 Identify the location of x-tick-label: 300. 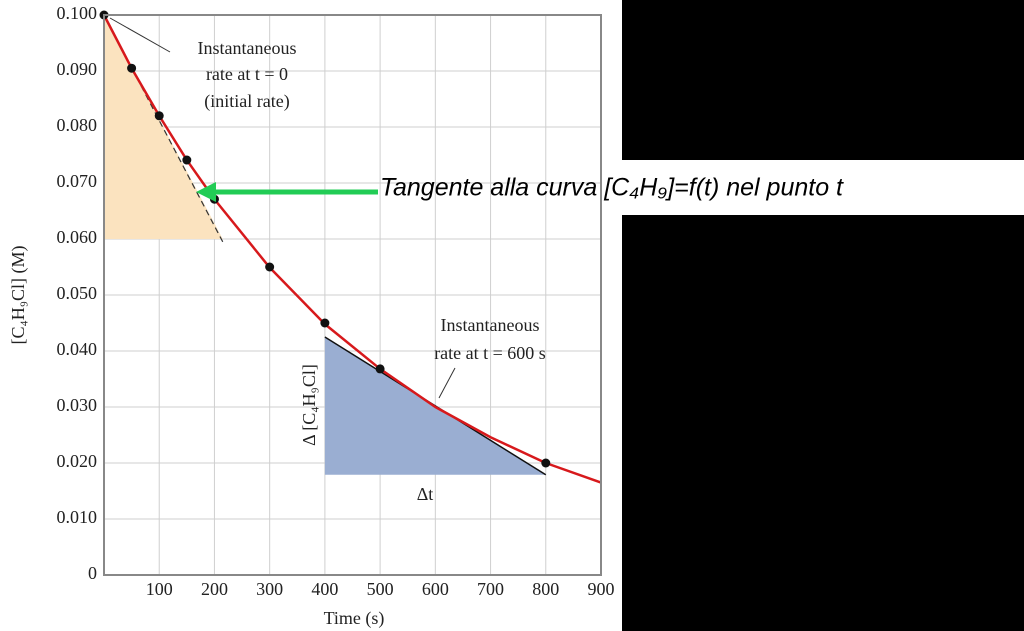
(269, 589).